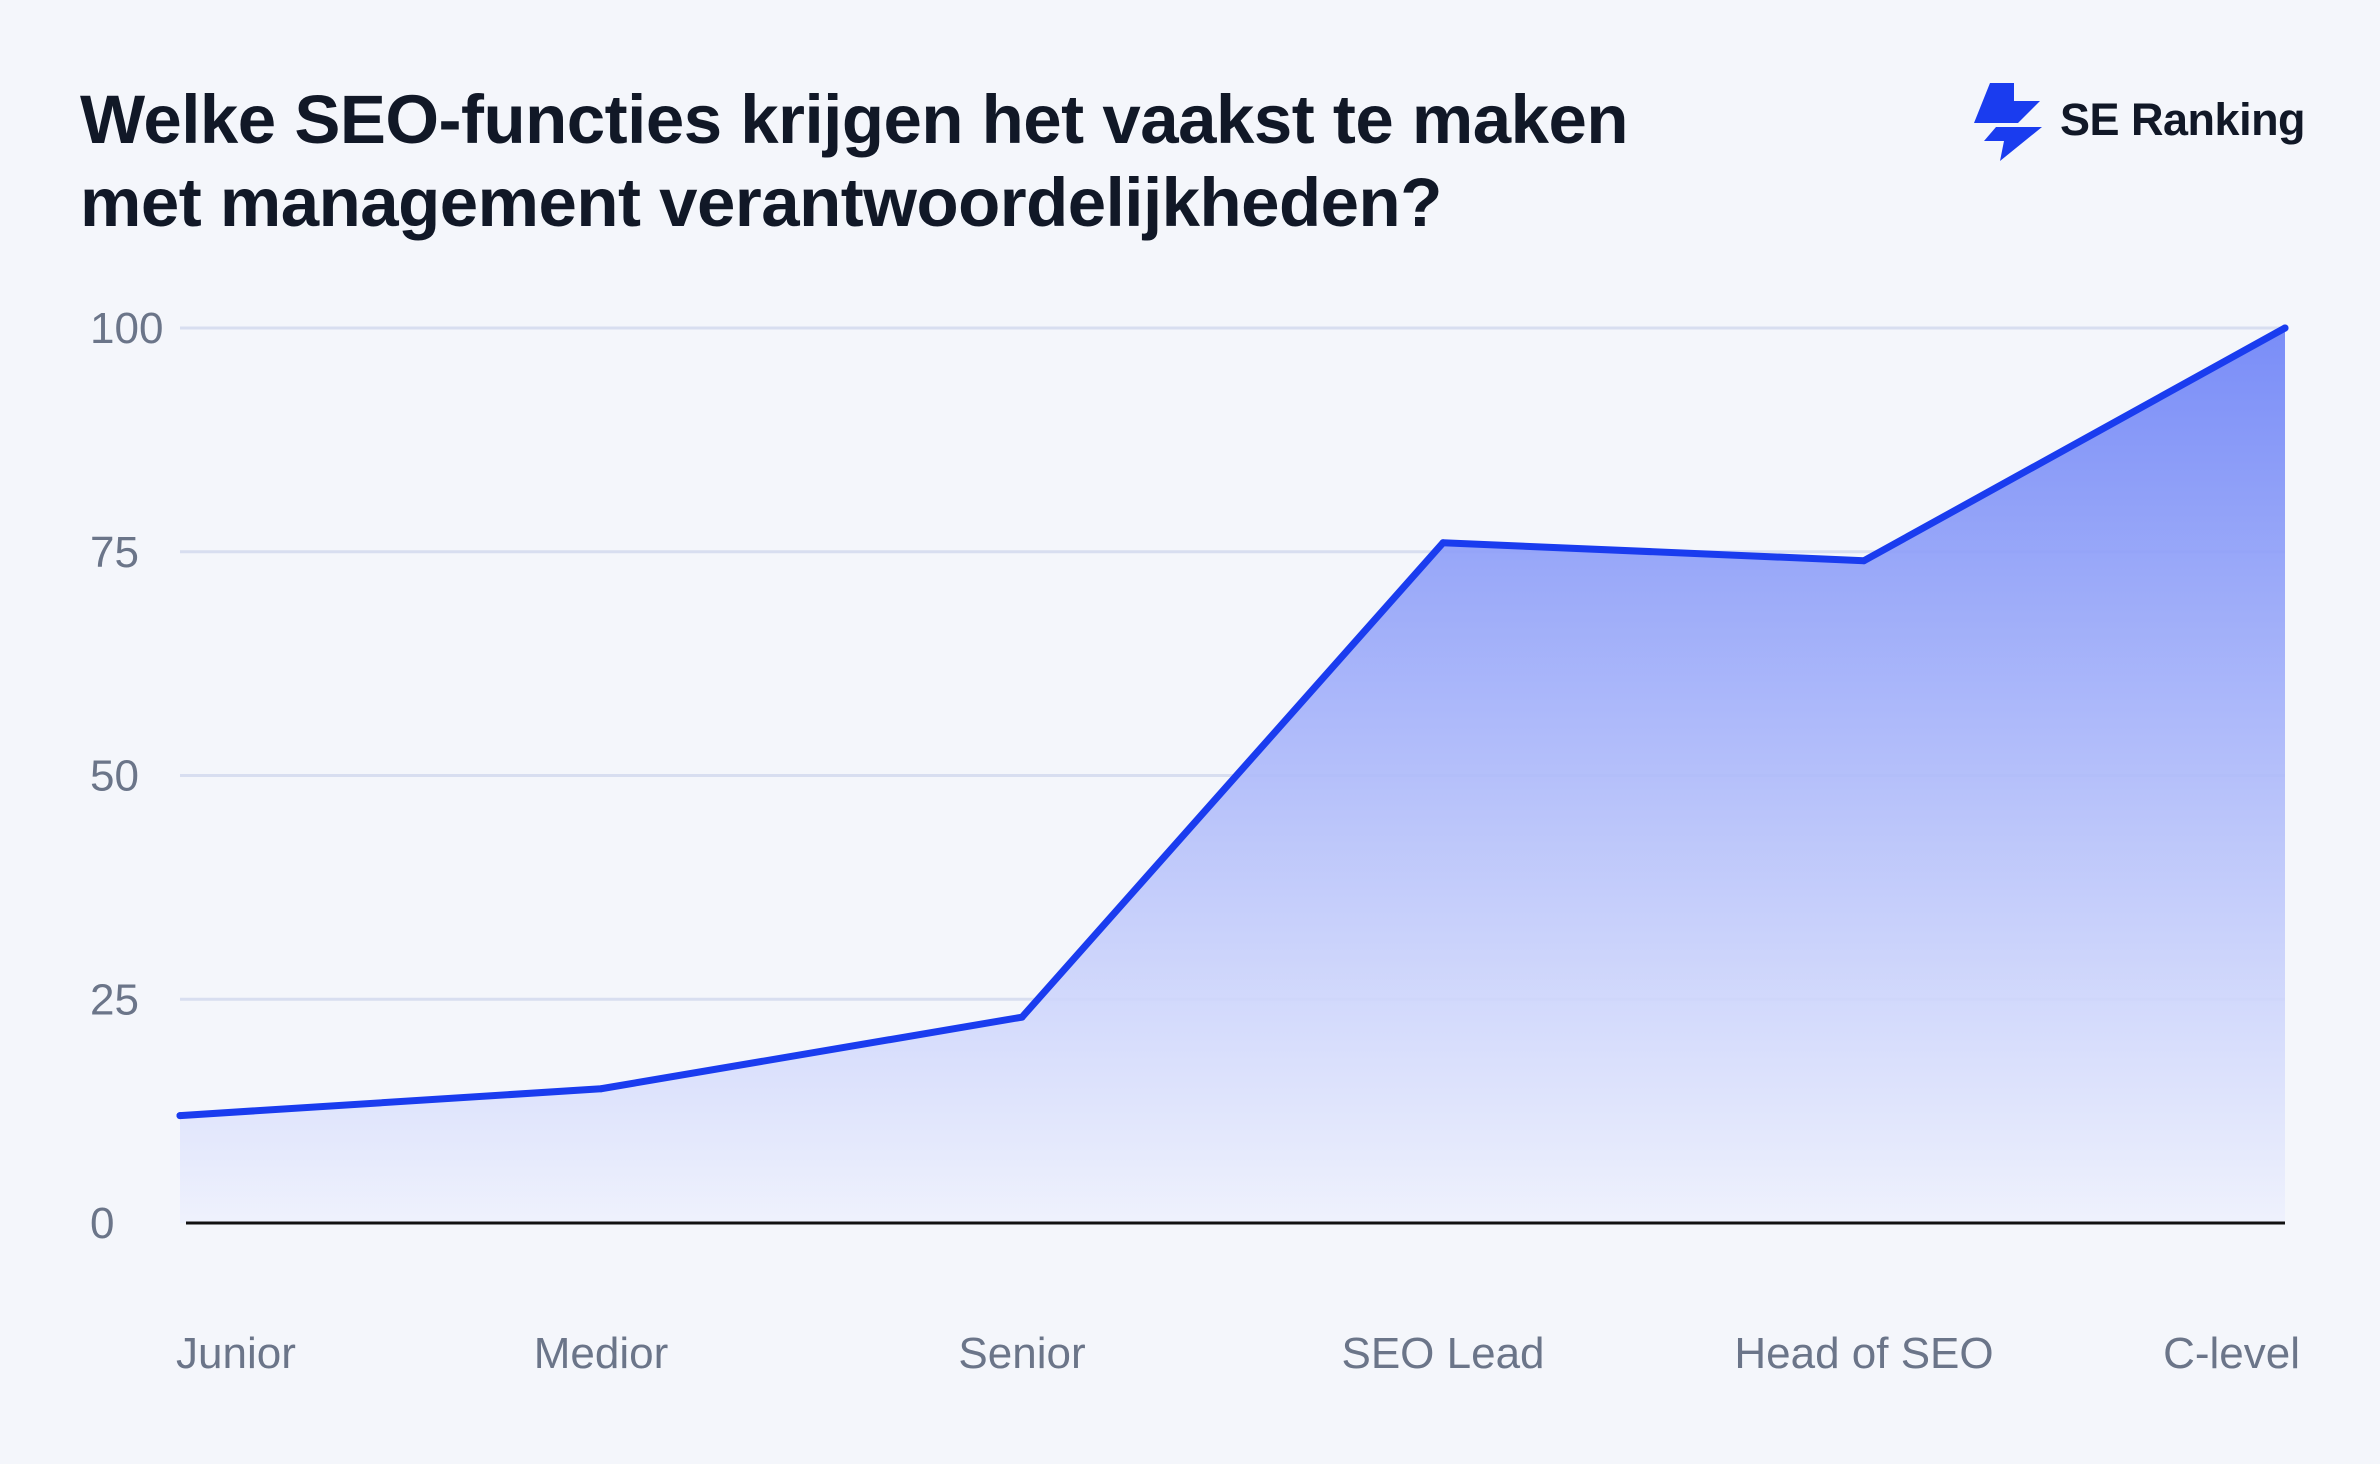  Describe the element at coordinates (1442, 1353) in the screenshot. I see `x-tick-label: SEO Lead` at that location.